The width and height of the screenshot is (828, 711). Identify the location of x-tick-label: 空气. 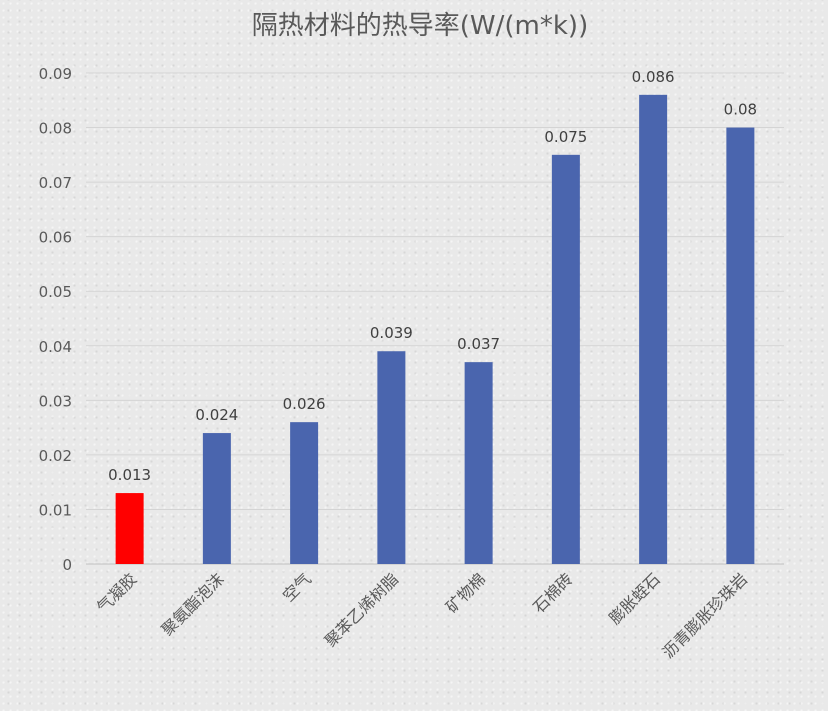
(297, 587).